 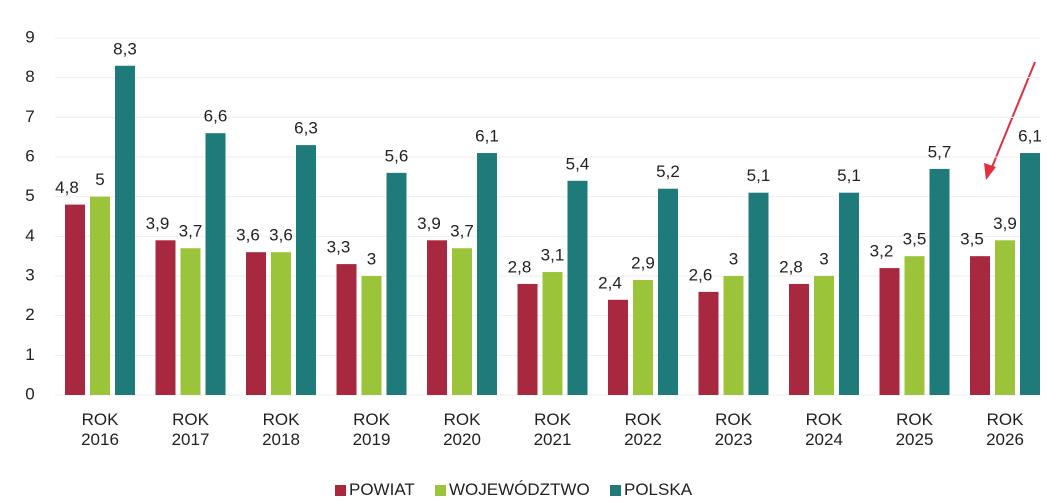 What do you see at coordinates (990, 171) in the screenshot?
I see `annotation-arrow-head` at bounding box center [990, 171].